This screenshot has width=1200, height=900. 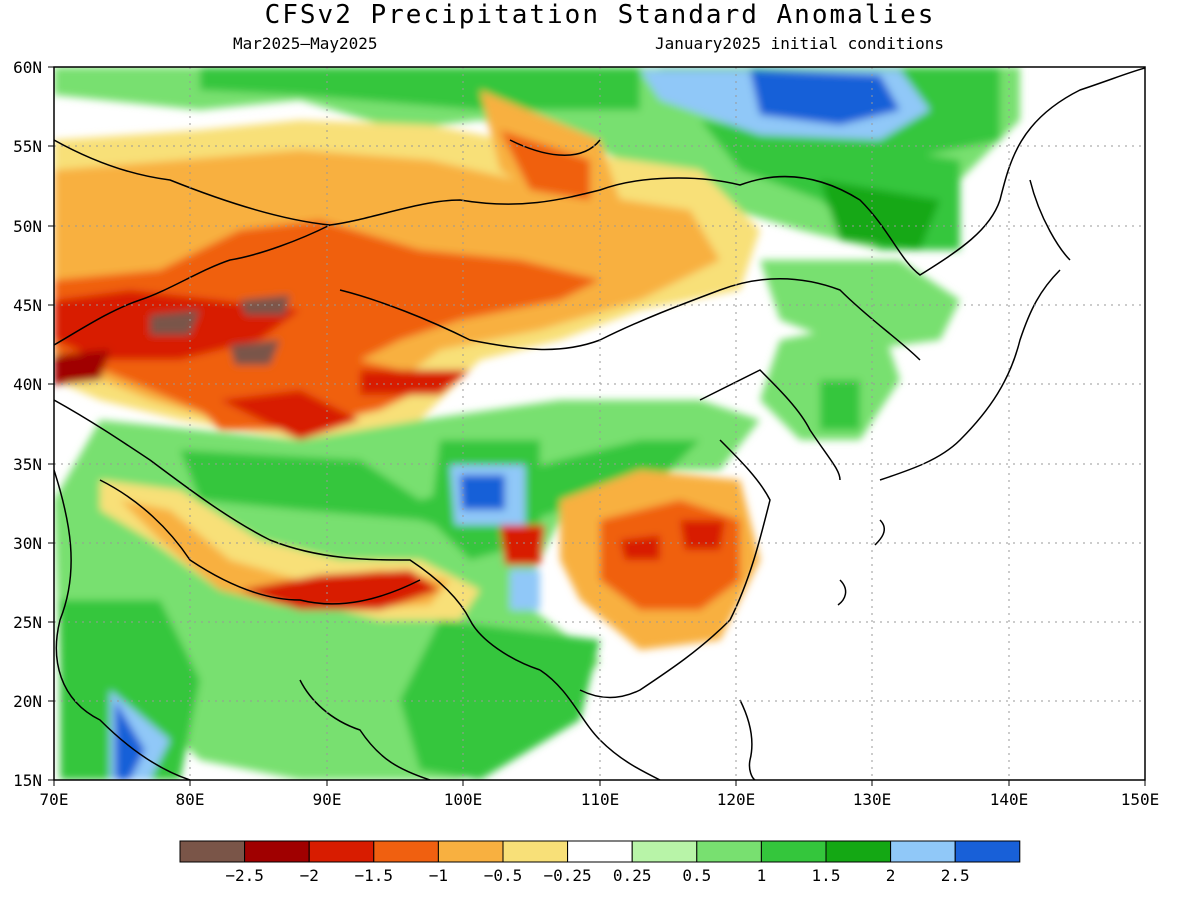 I want to click on colorbar, so click(x=600, y=851).